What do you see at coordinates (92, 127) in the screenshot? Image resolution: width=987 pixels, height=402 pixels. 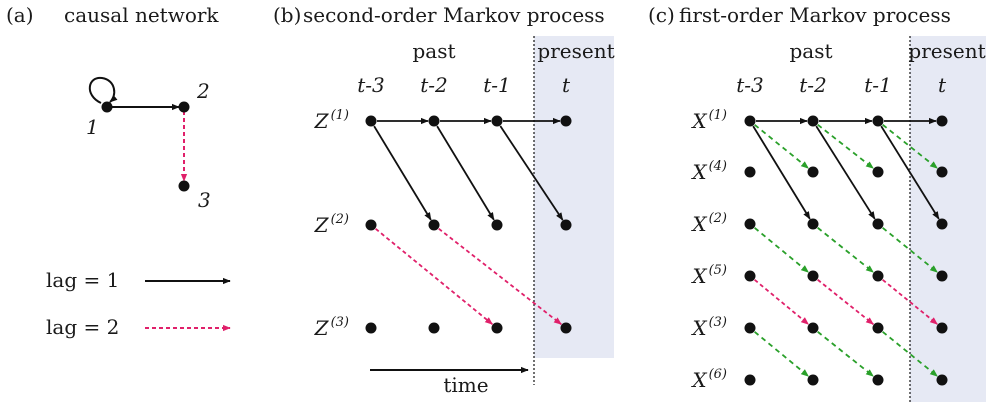 I see `node-1-label: 1` at bounding box center [92, 127].